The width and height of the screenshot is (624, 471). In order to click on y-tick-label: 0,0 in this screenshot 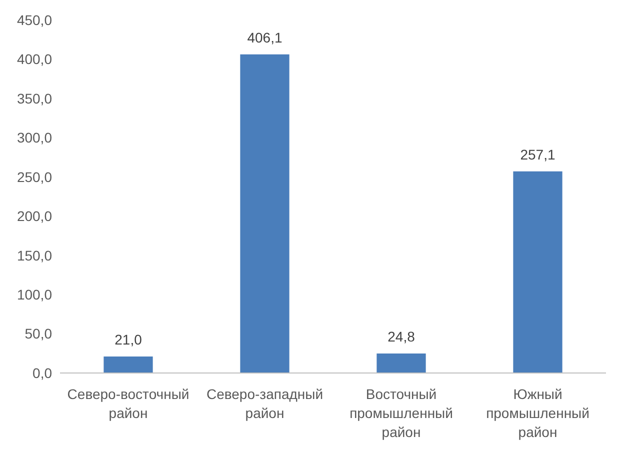, I will do `click(42, 372)`.